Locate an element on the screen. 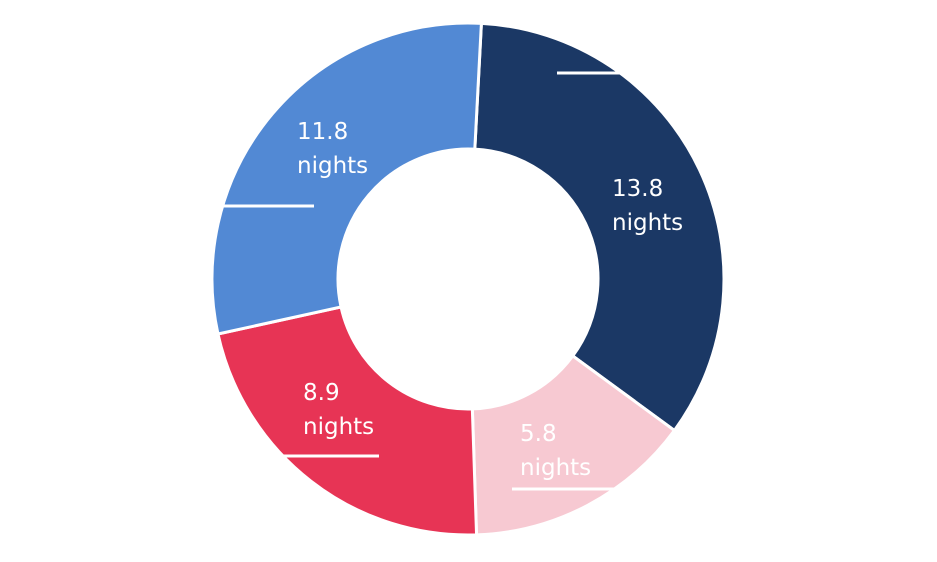  slice-label-2: 5.8 nights is located at coordinates (555, 451).